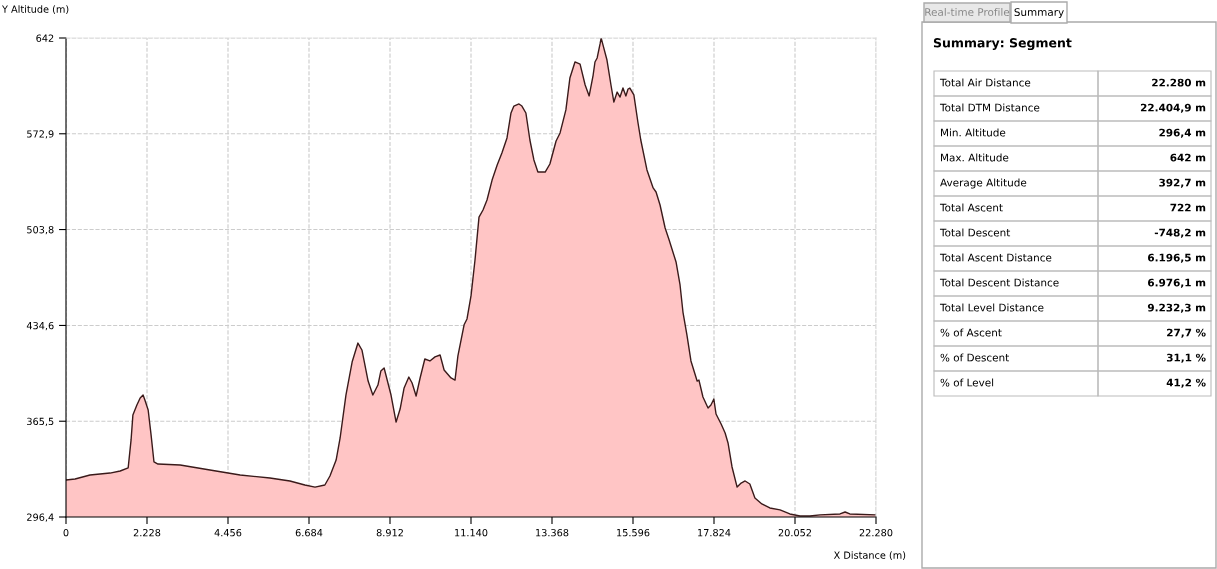  I want to click on y-tick-label: 642, so click(45, 38).